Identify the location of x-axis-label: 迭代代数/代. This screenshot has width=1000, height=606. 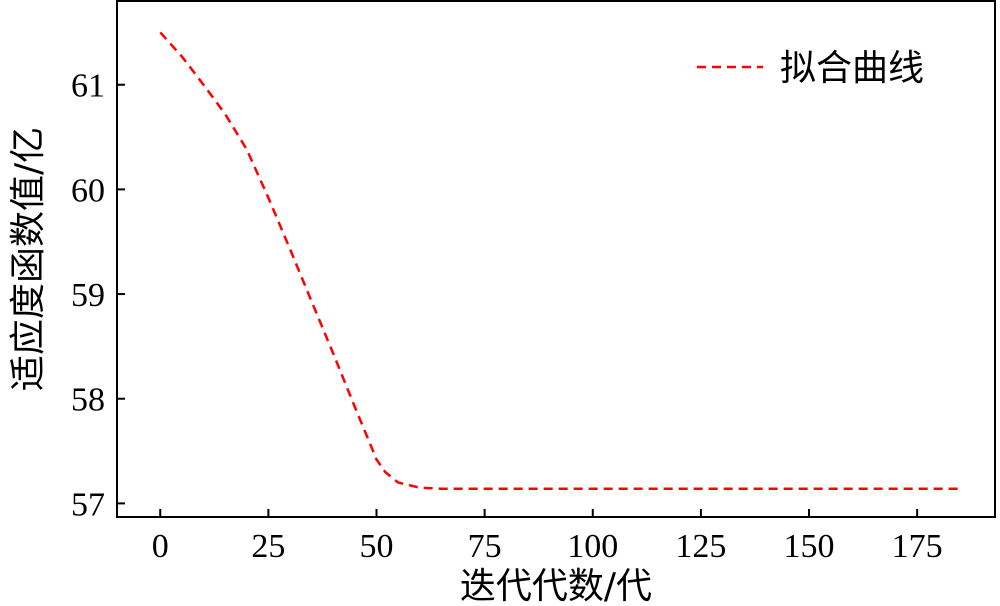
(556, 586).